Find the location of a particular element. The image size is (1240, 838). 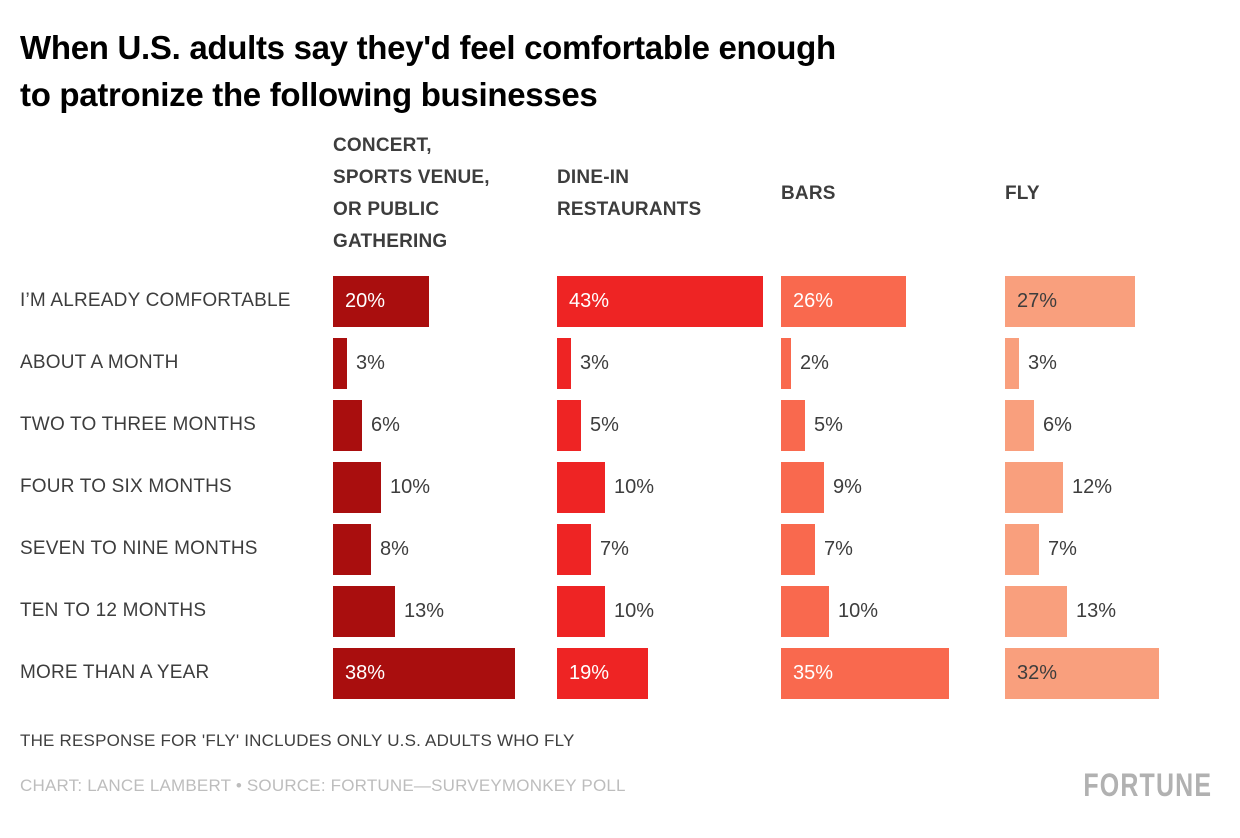

fortune-logo: FORTUNE is located at coordinates (1147, 785).